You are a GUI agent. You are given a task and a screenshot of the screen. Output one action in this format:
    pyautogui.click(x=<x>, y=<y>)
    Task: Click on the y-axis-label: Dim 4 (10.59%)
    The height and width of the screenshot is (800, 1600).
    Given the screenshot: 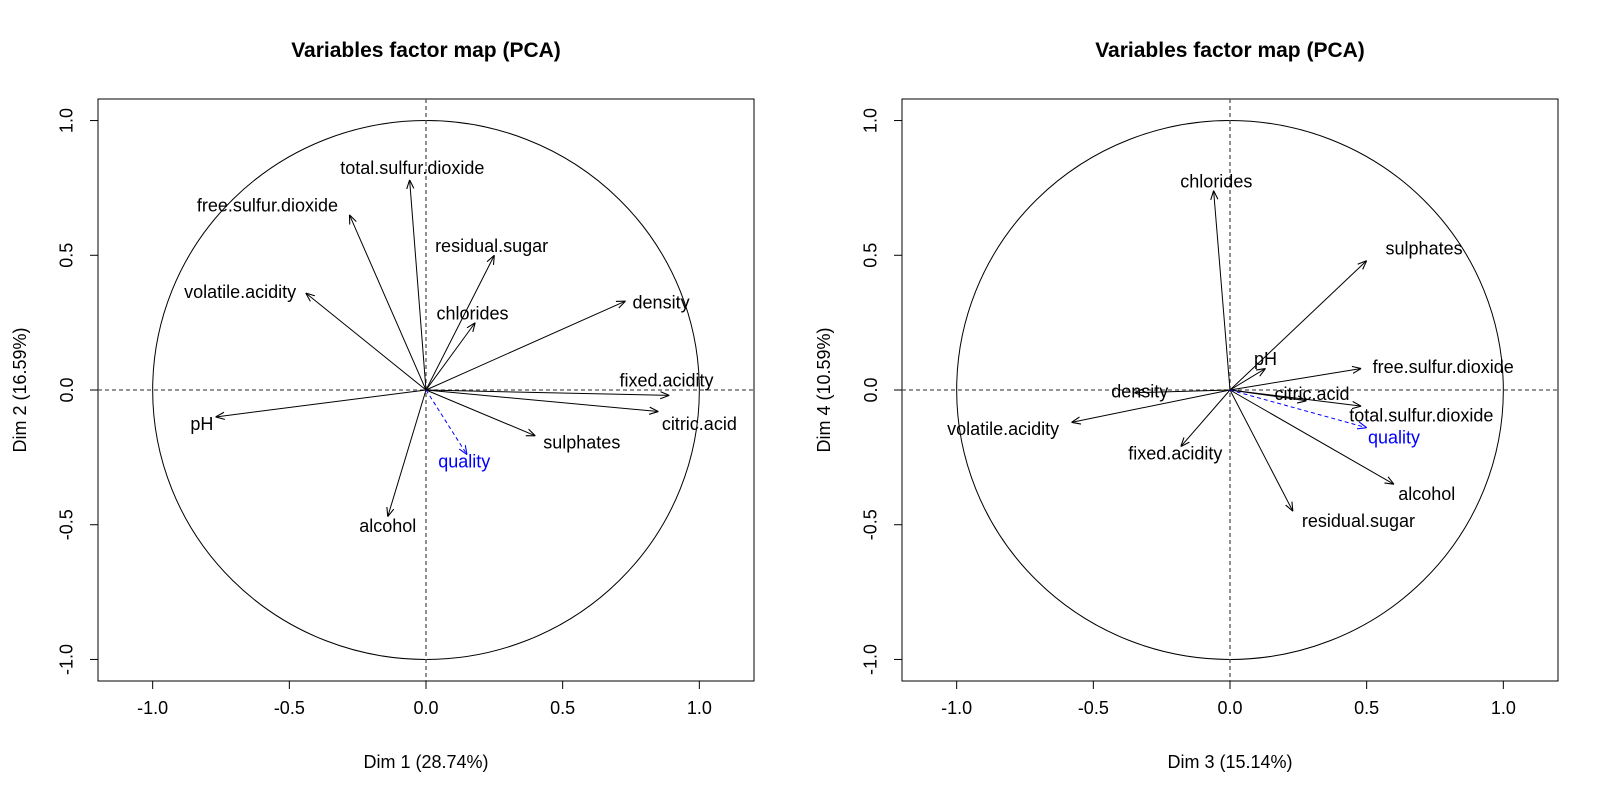 What is the action you would take?
    pyautogui.click(x=824, y=389)
    